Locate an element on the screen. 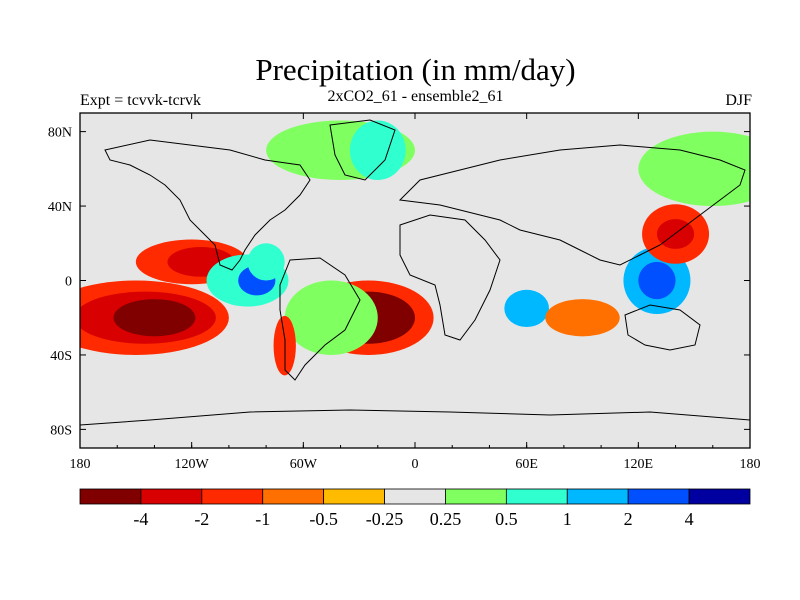 Image resolution: width=800 pixels, height=600 pixels. north-america-outline is located at coordinates (207, 205).